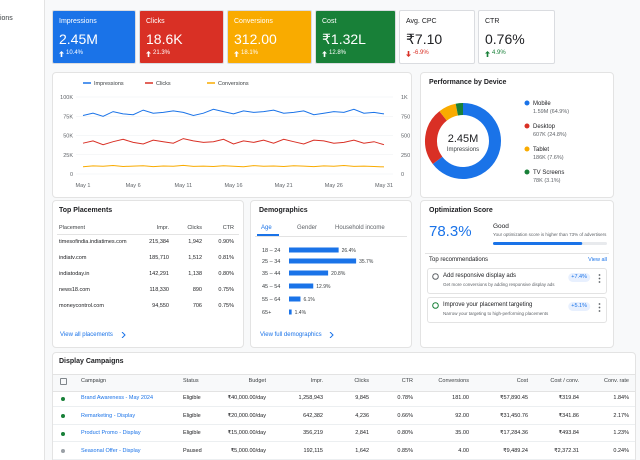 This screenshot has width=640, height=460. I want to click on divider, so click(517, 253).